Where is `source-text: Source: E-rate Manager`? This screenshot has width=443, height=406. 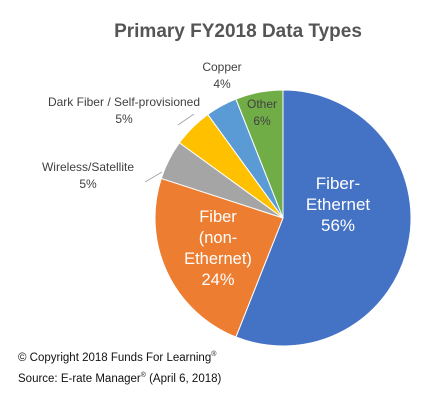
source-text: Source: E-rate Manager is located at coordinates (79, 378).